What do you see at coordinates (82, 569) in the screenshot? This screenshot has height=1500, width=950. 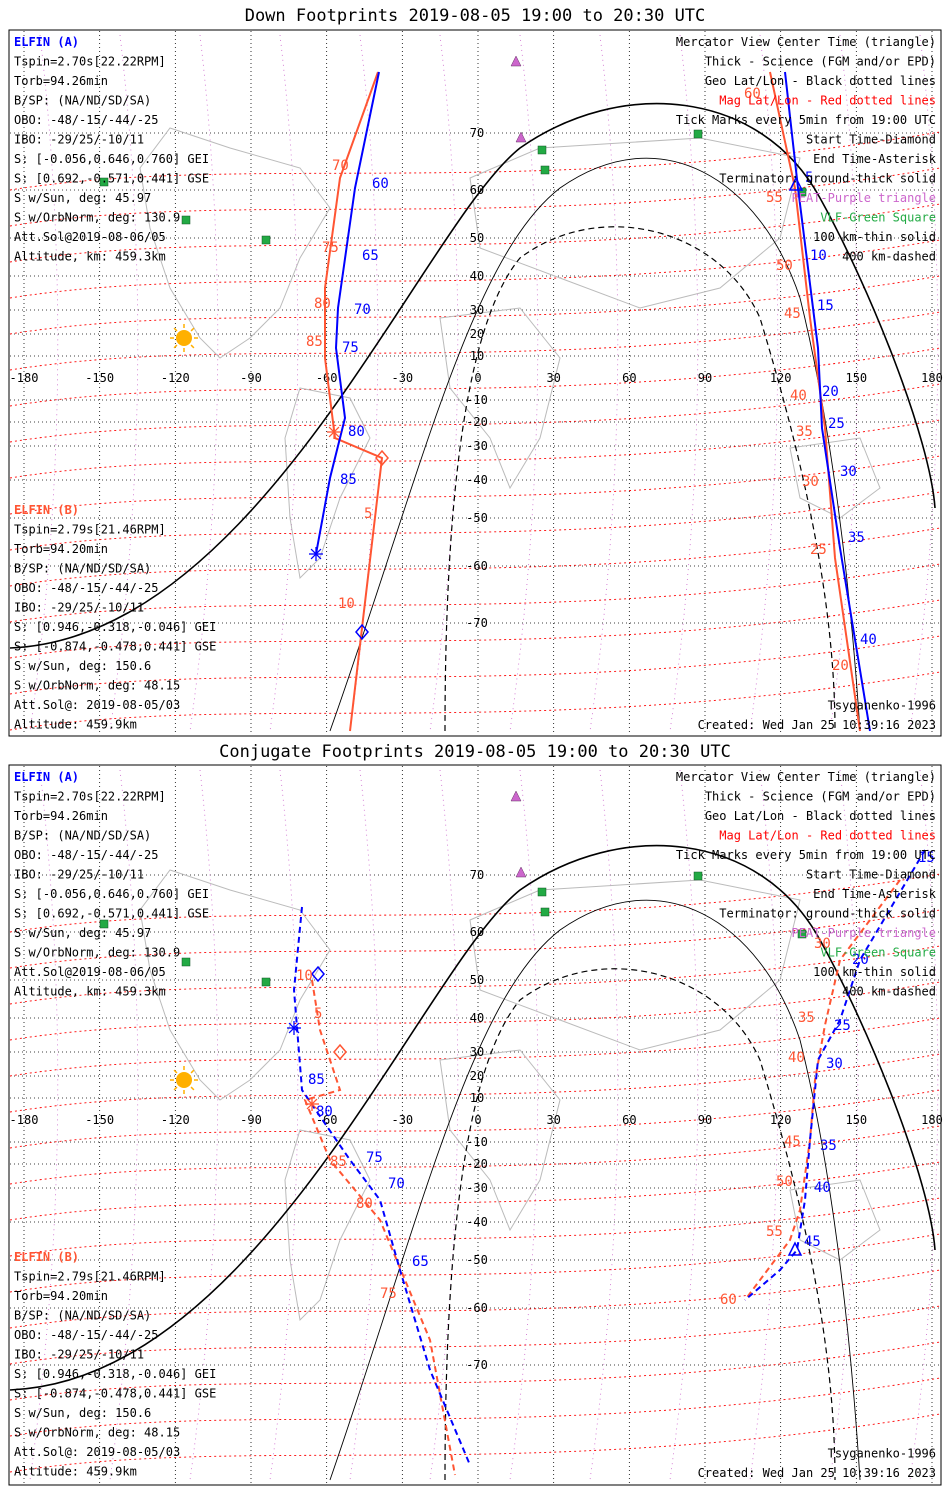 I see `elfin-b-info-line: B/SP: (NA/ND/SD/SA)` at bounding box center [82, 569].